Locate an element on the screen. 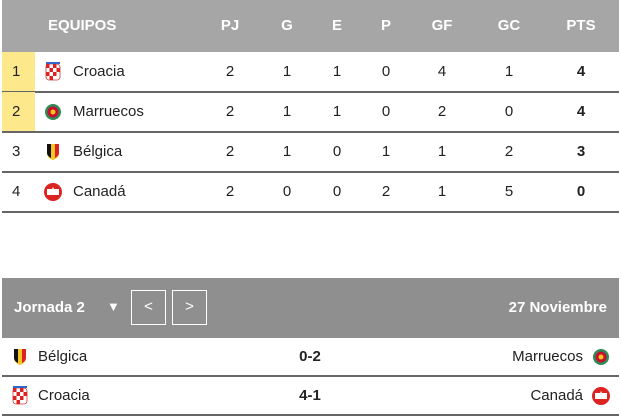 This screenshot has height=420, width=621. matchday-date: 27 Noviembre is located at coordinates (557, 307).